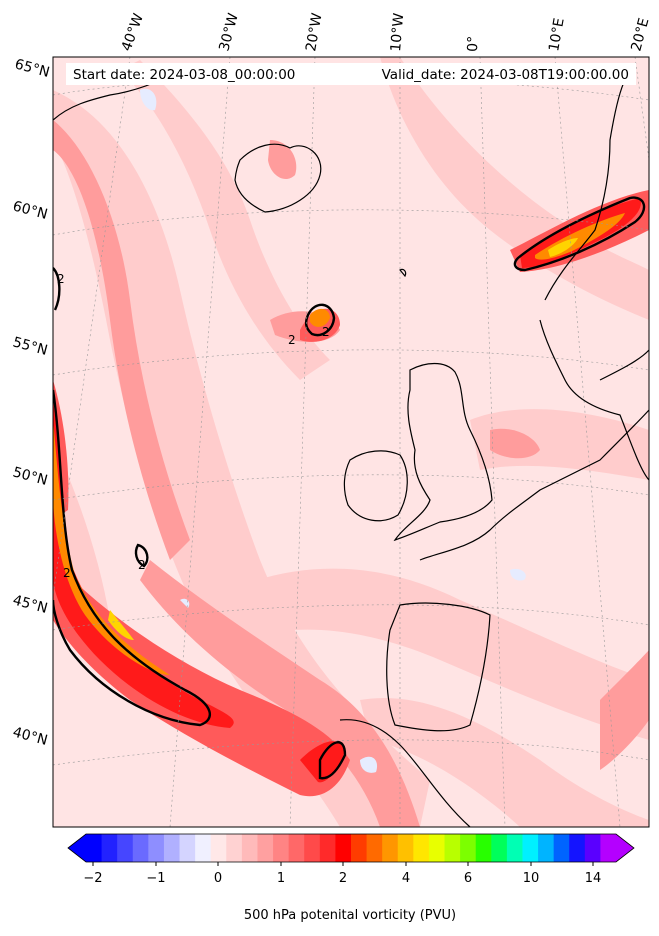 The image size is (659, 936). I want to click on colorbar-tick-label: 14, so click(593, 878).